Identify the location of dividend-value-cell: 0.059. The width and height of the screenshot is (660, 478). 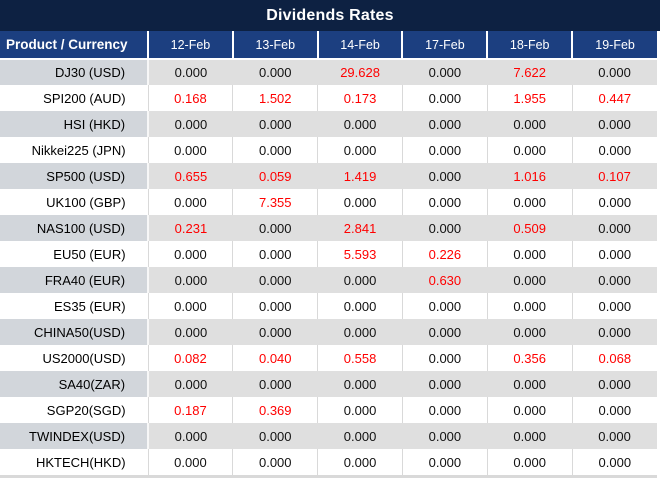
(275, 176).